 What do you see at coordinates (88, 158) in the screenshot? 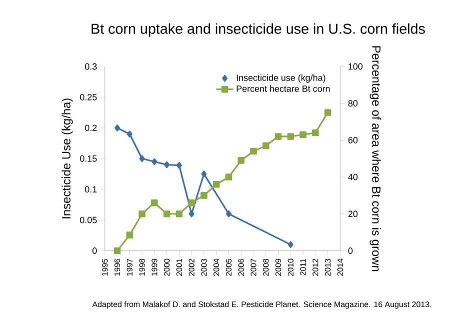
I see `y-tick-label: 0.15` at bounding box center [88, 158].